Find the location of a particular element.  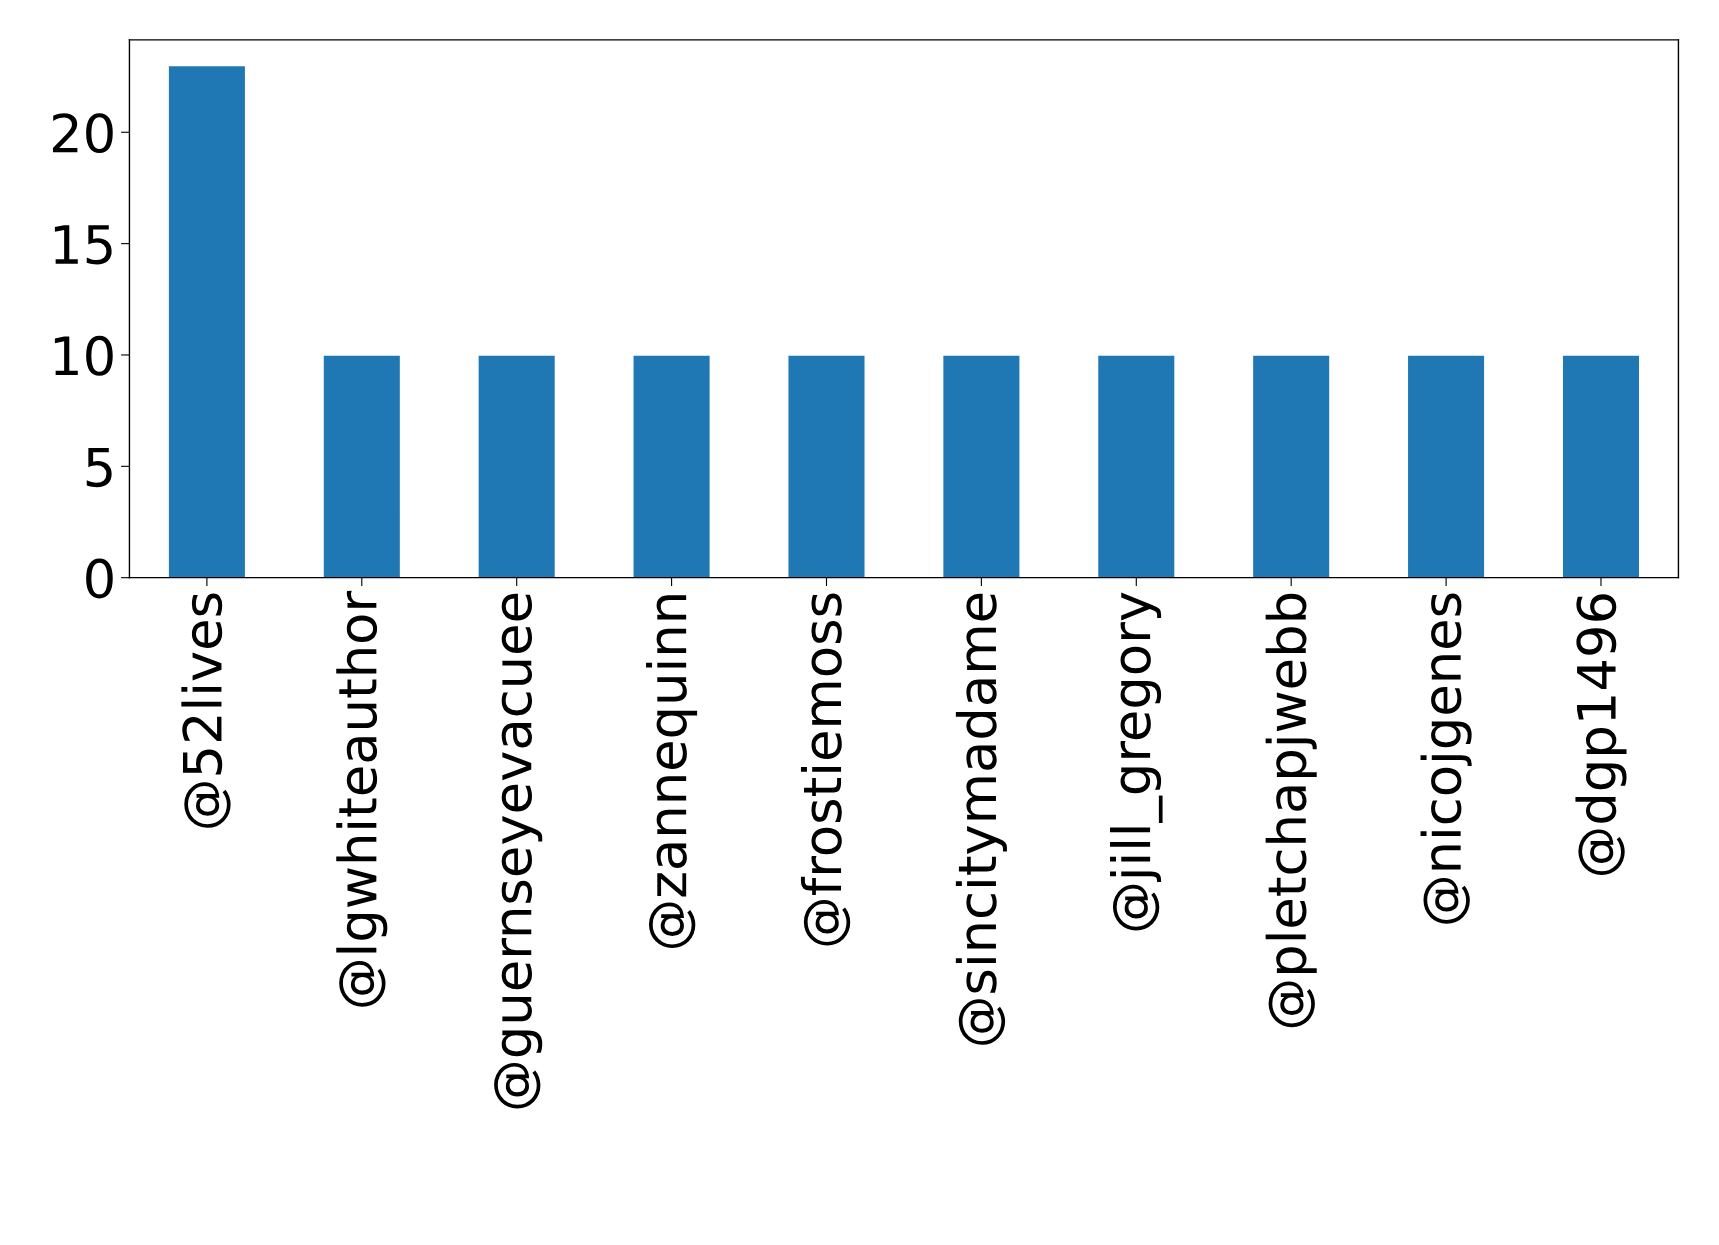

x-tick-label: @52lives is located at coordinates (206, 710).